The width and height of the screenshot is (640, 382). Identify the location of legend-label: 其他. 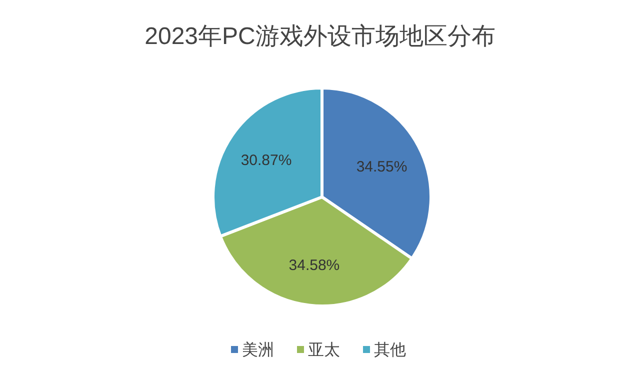
(390, 350).